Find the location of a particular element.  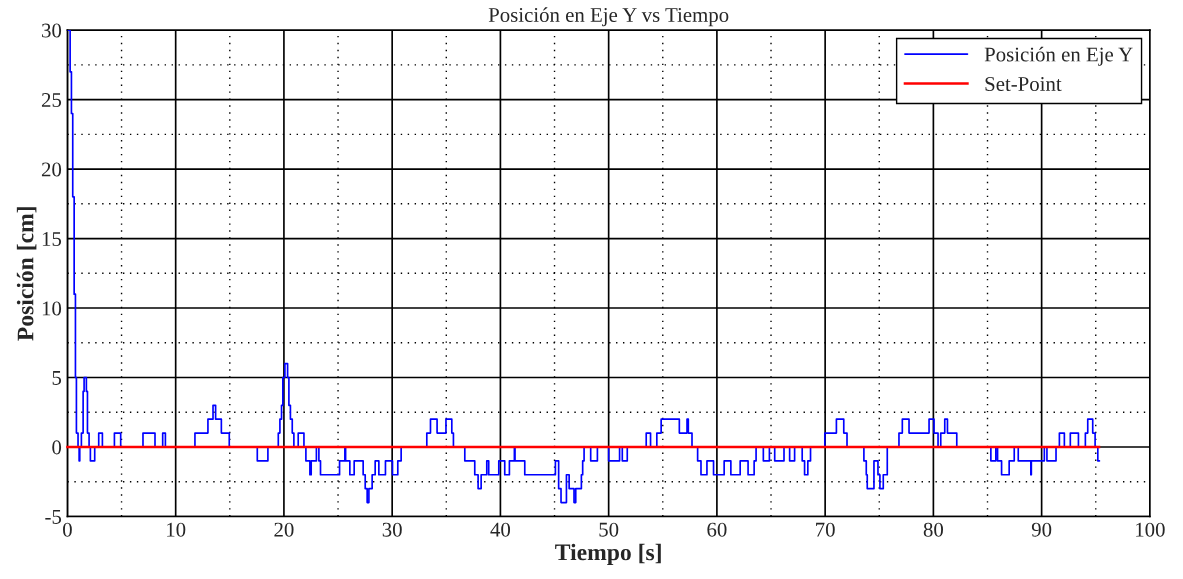

x-tick-label: 30 is located at coordinates (392, 529).